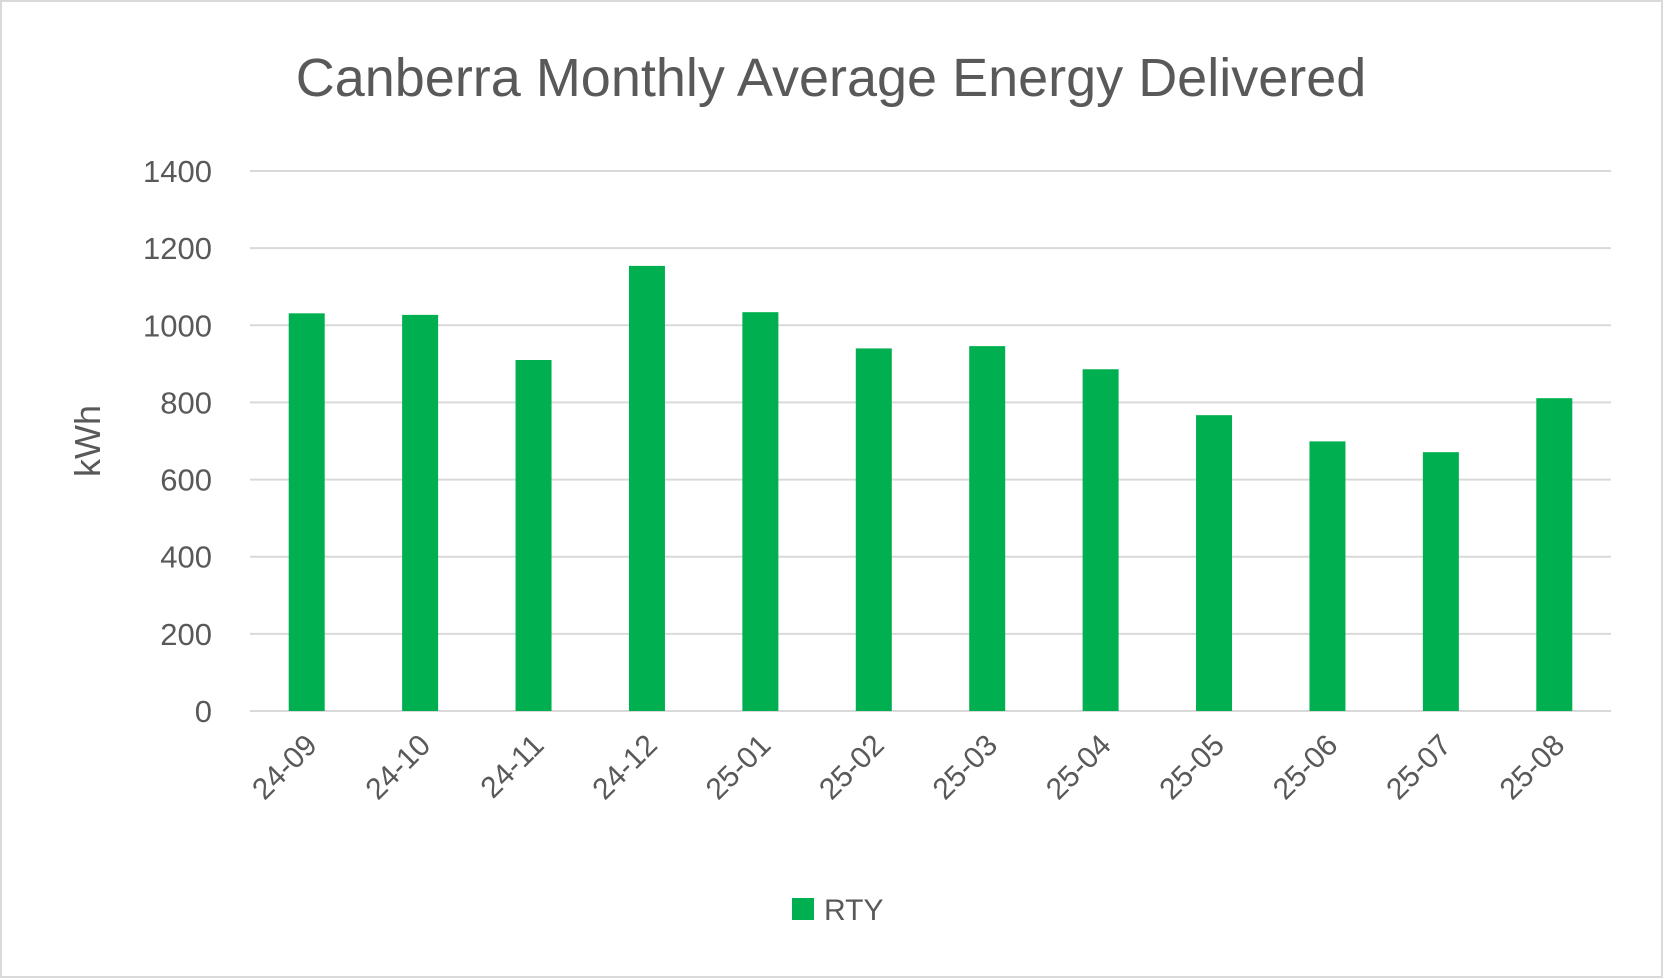  I want to click on y-tick-label: 400, so click(186, 557).